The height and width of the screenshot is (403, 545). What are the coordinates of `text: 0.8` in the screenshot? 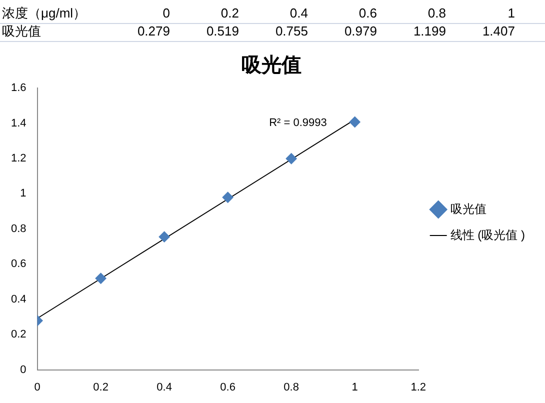 It's located at (437, 13).